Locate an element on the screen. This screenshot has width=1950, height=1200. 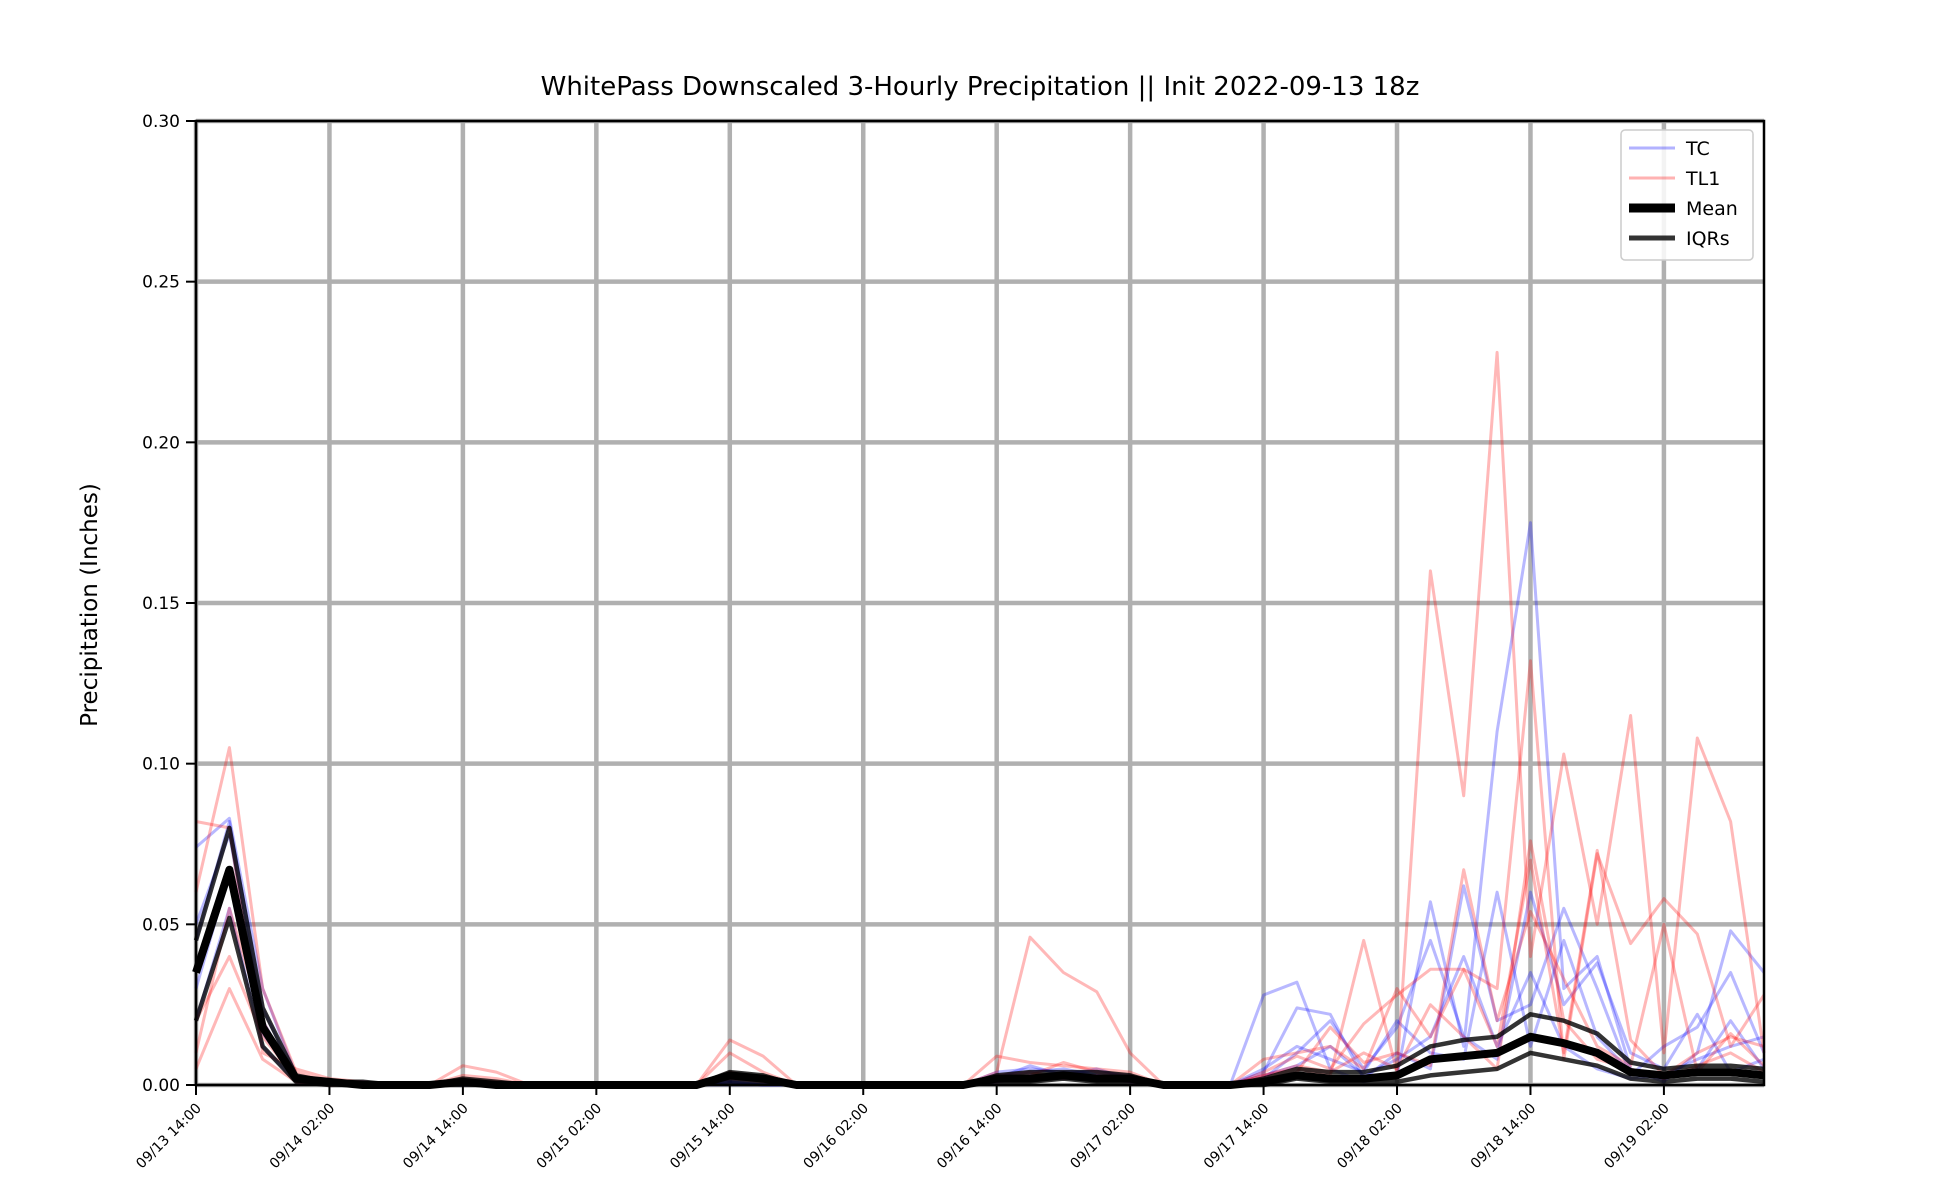
y-tick-label: 0.00 is located at coordinates (161, 1086).